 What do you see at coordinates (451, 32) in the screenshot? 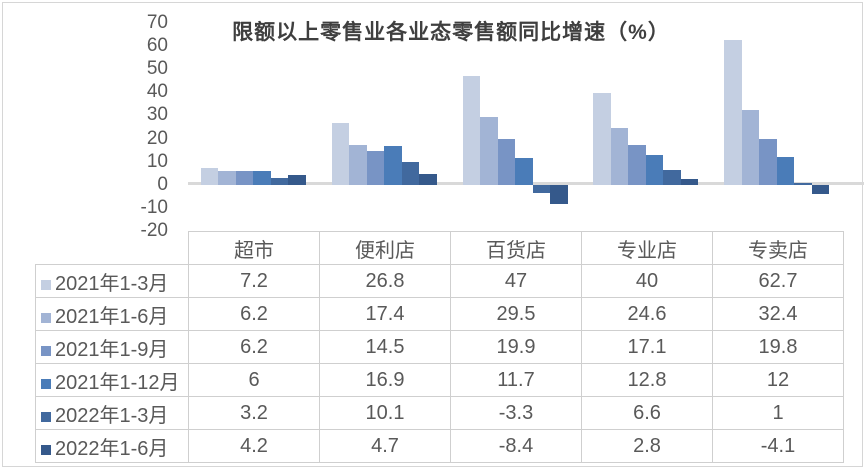
I see `chart-title: 限额以上零售业各业态零售额同比增速（%）` at bounding box center [451, 32].